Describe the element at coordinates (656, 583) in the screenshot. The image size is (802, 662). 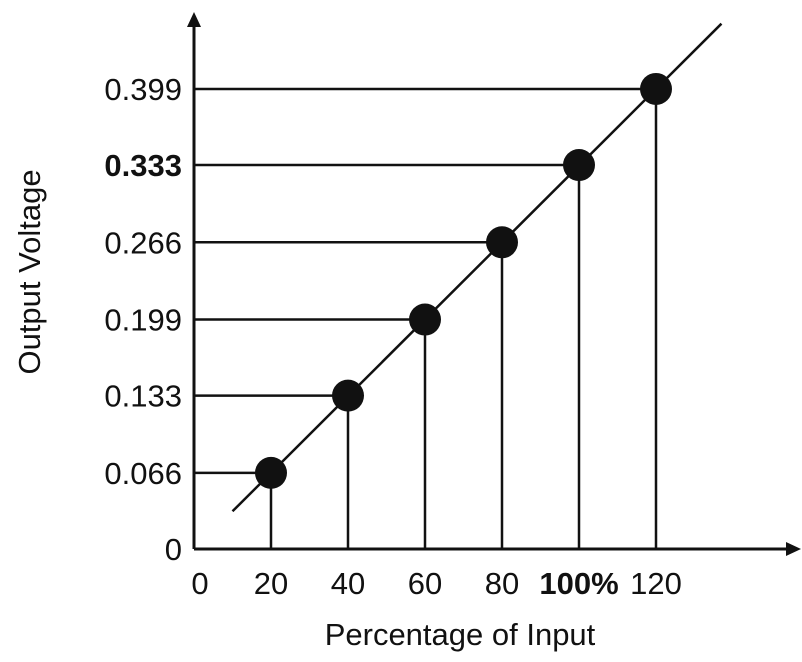
I see `x-tick-label-7: 120` at that location.